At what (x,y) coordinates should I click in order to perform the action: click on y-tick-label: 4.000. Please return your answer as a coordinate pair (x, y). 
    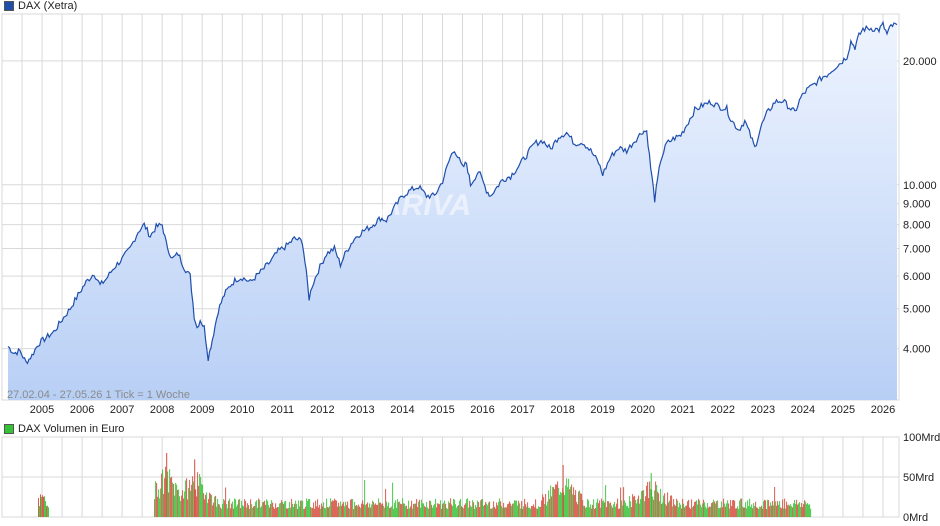
    Looking at the image, I should click on (917, 350).